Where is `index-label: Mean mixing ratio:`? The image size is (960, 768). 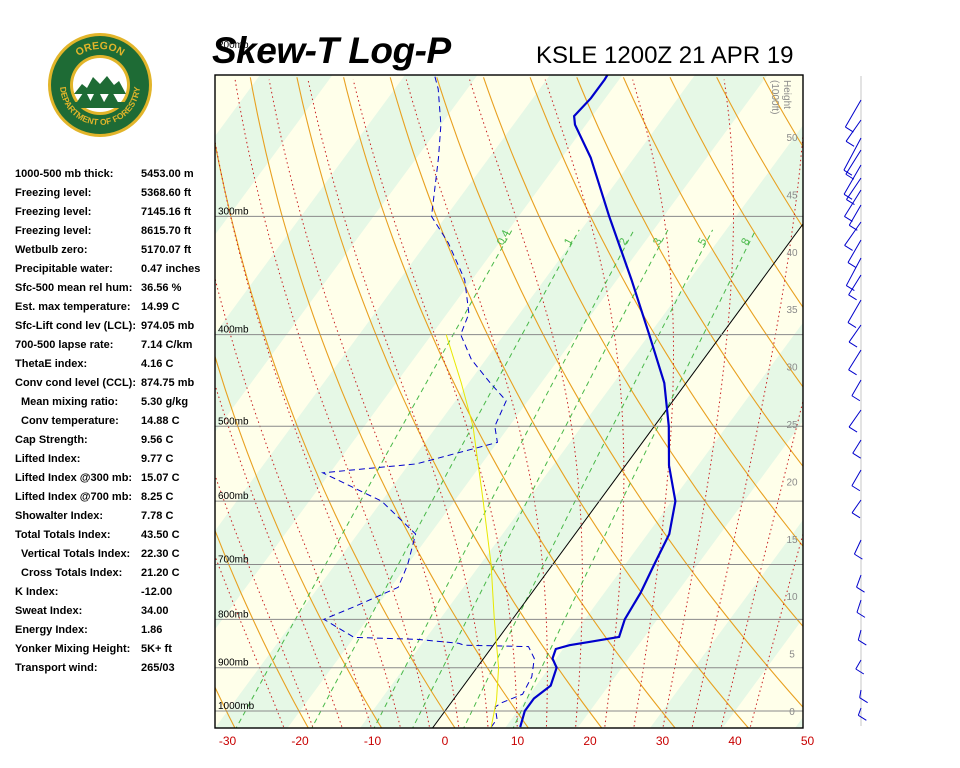 index-label: Mean mixing ratio: is located at coordinates (70, 402).